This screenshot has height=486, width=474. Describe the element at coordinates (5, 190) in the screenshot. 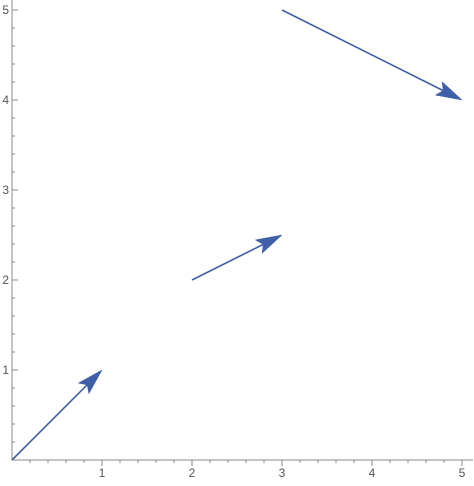

I see `y-tick-label: 3` at that location.